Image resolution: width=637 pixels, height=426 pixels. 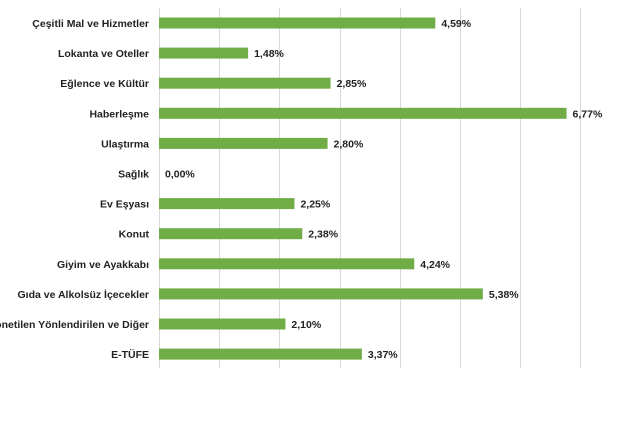 What do you see at coordinates (504, 295) in the screenshot?
I see `value-label: 5,38%` at bounding box center [504, 295].